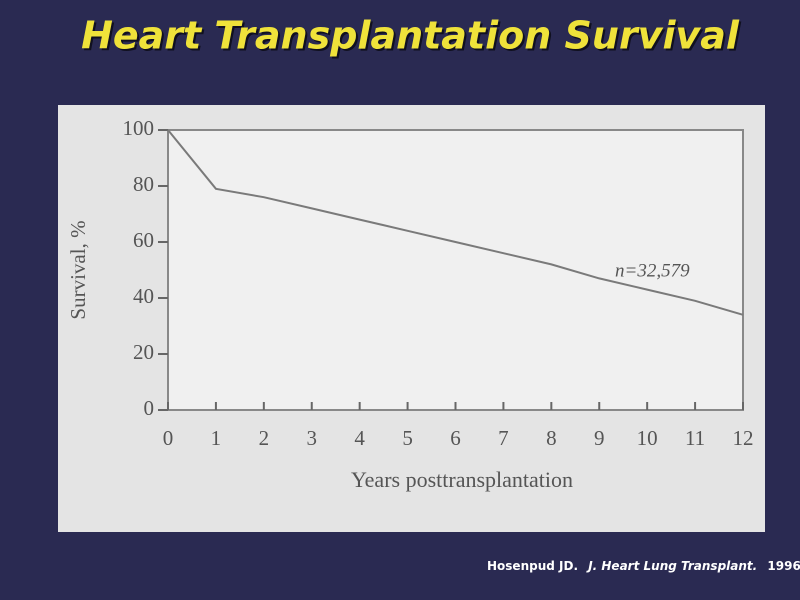 The width and height of the screenshot is (800, 600). Describe the element at coordinates (647, 438) in the screenshot. I see `x-tick-label: 10` at that location.